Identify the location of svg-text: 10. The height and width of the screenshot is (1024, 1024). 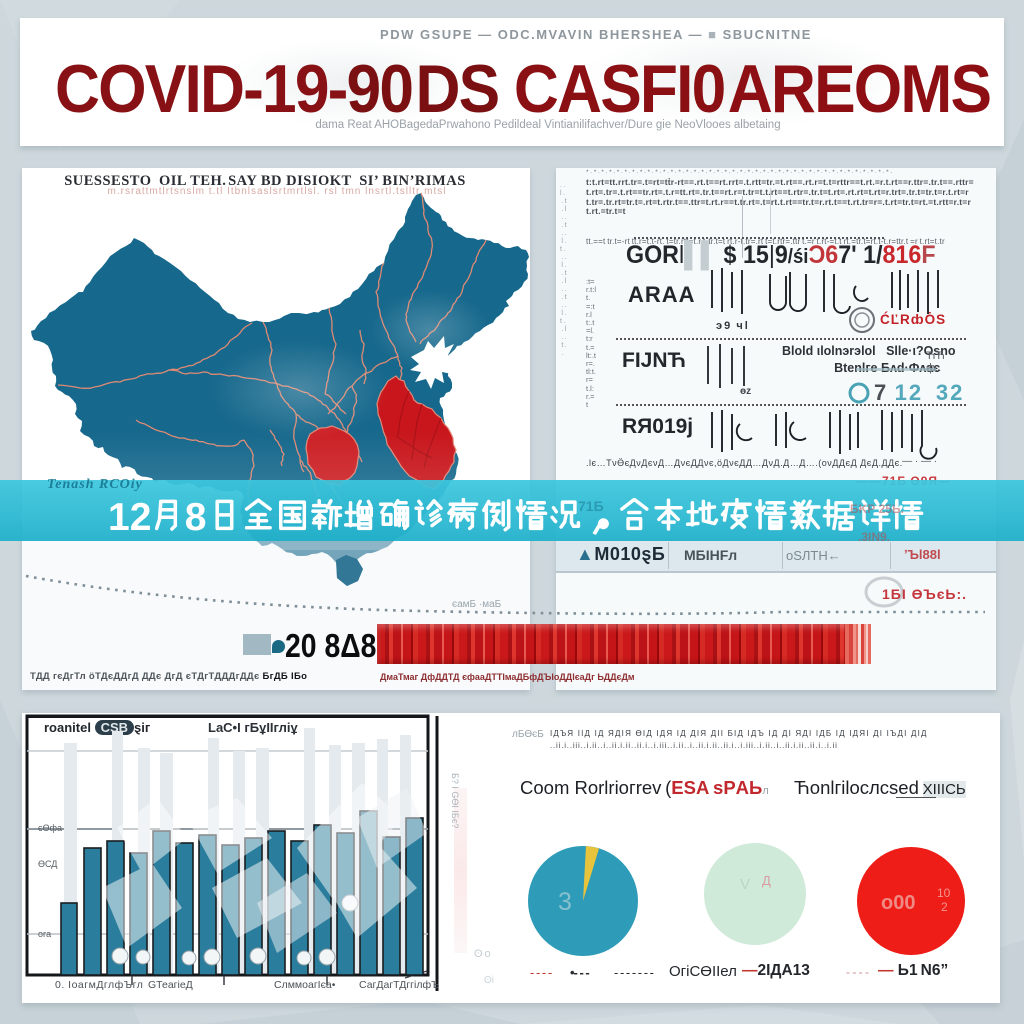
(944, 893).